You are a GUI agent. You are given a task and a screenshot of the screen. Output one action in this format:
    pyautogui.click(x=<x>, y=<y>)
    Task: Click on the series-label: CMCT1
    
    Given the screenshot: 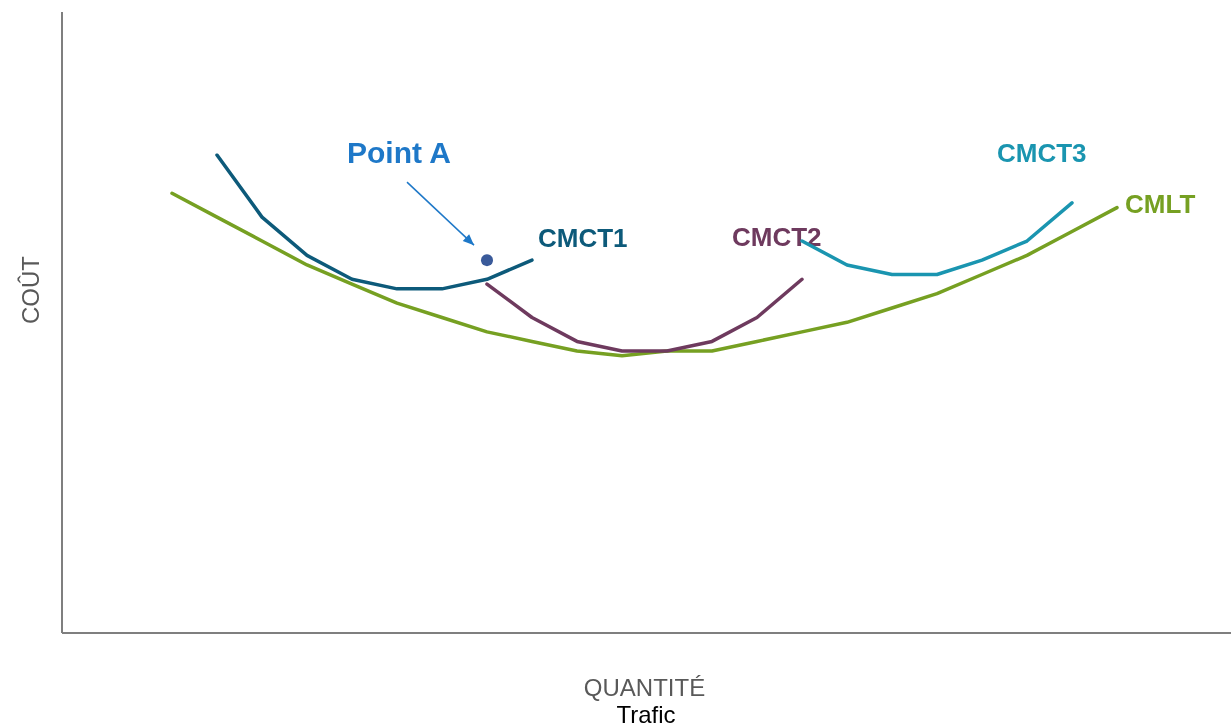 What is the action you would take?
    pyautogui.click(x=583, y=238)
    